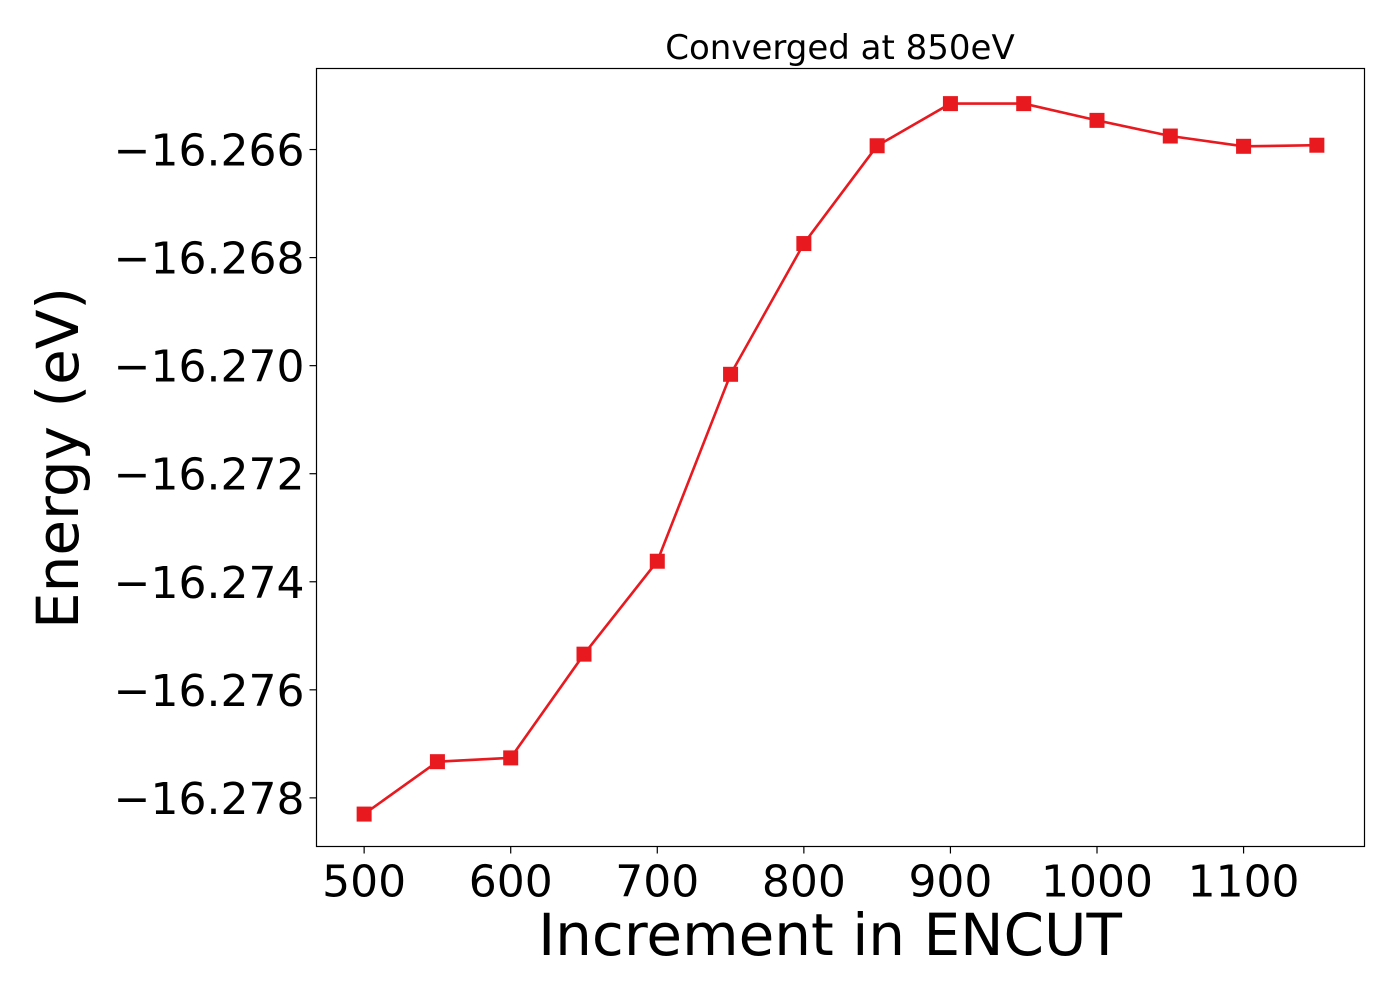  Describe the element at coordinates (511, 882) in the screenshot. I see `x-tick-label: 600` at that location.